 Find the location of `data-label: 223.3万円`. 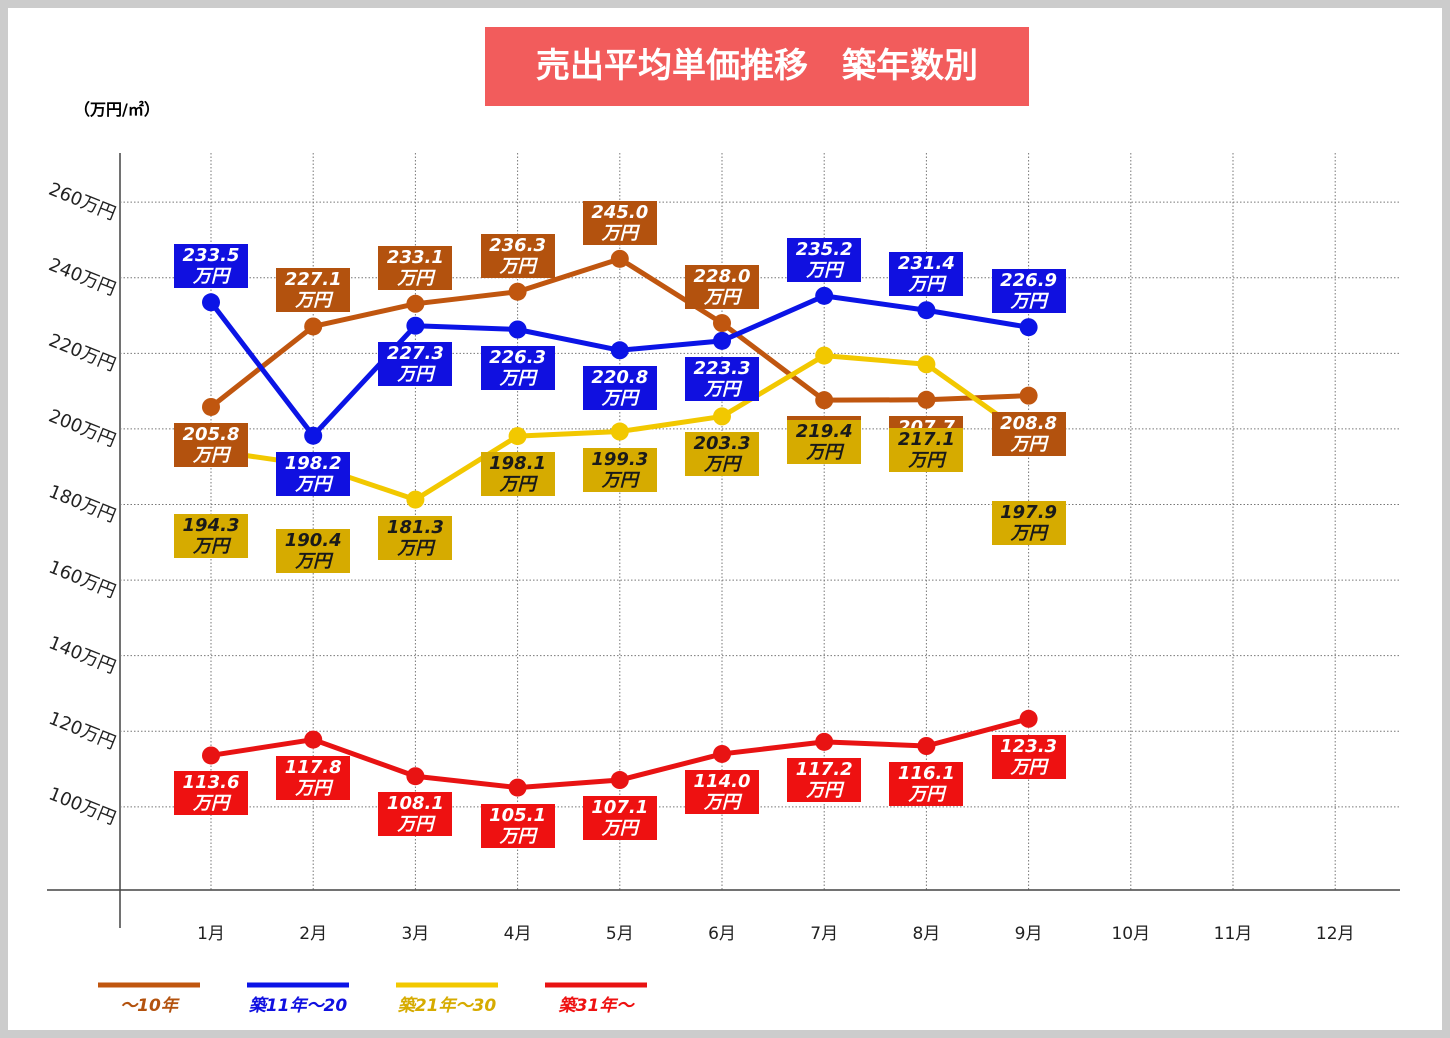

data-label: 223.3万円 is located at coordinates (722, 378).